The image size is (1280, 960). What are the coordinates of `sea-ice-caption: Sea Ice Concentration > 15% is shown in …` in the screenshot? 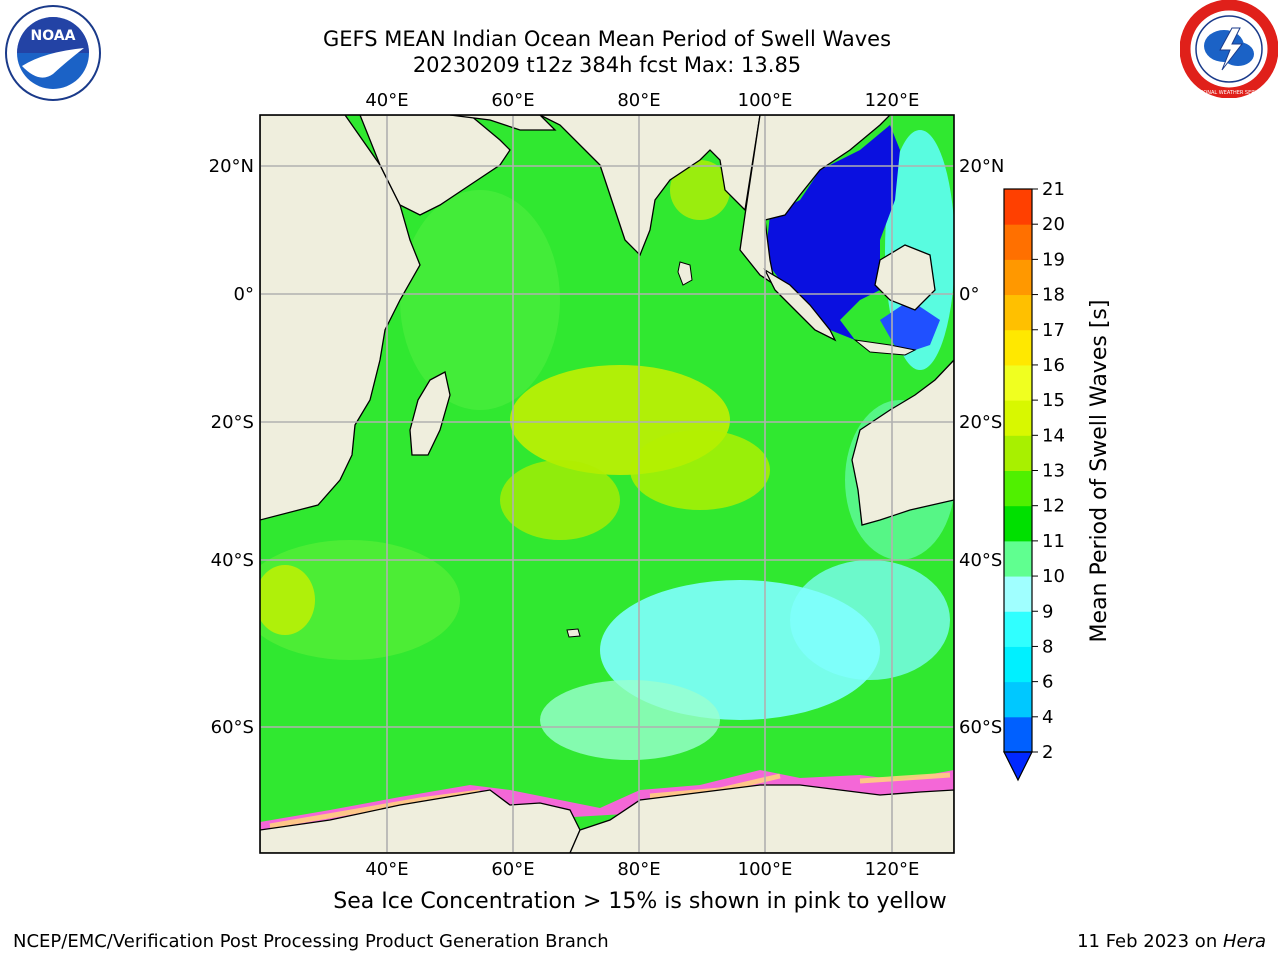 It's located at (640, 901).